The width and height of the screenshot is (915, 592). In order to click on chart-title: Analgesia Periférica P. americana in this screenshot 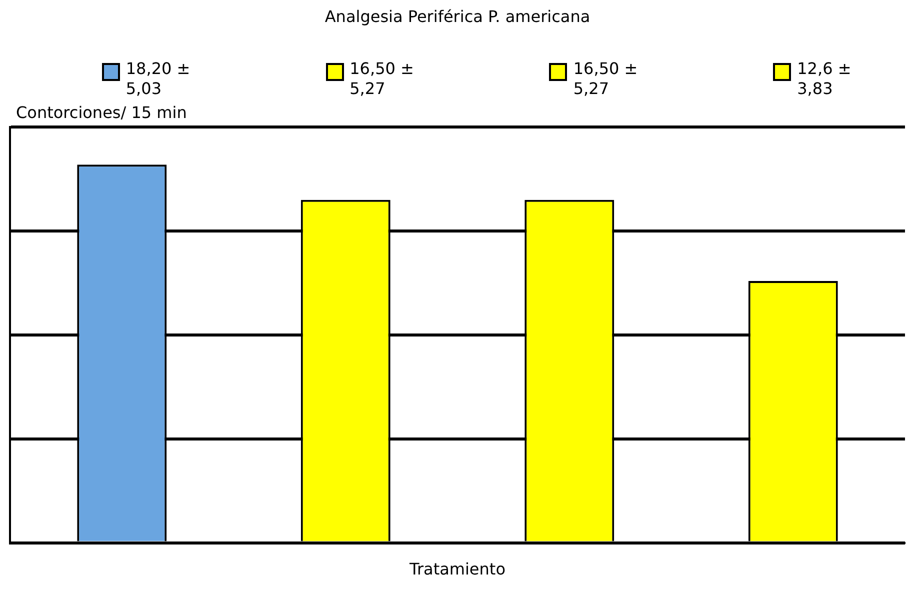, I will do `click(457, 16)`.